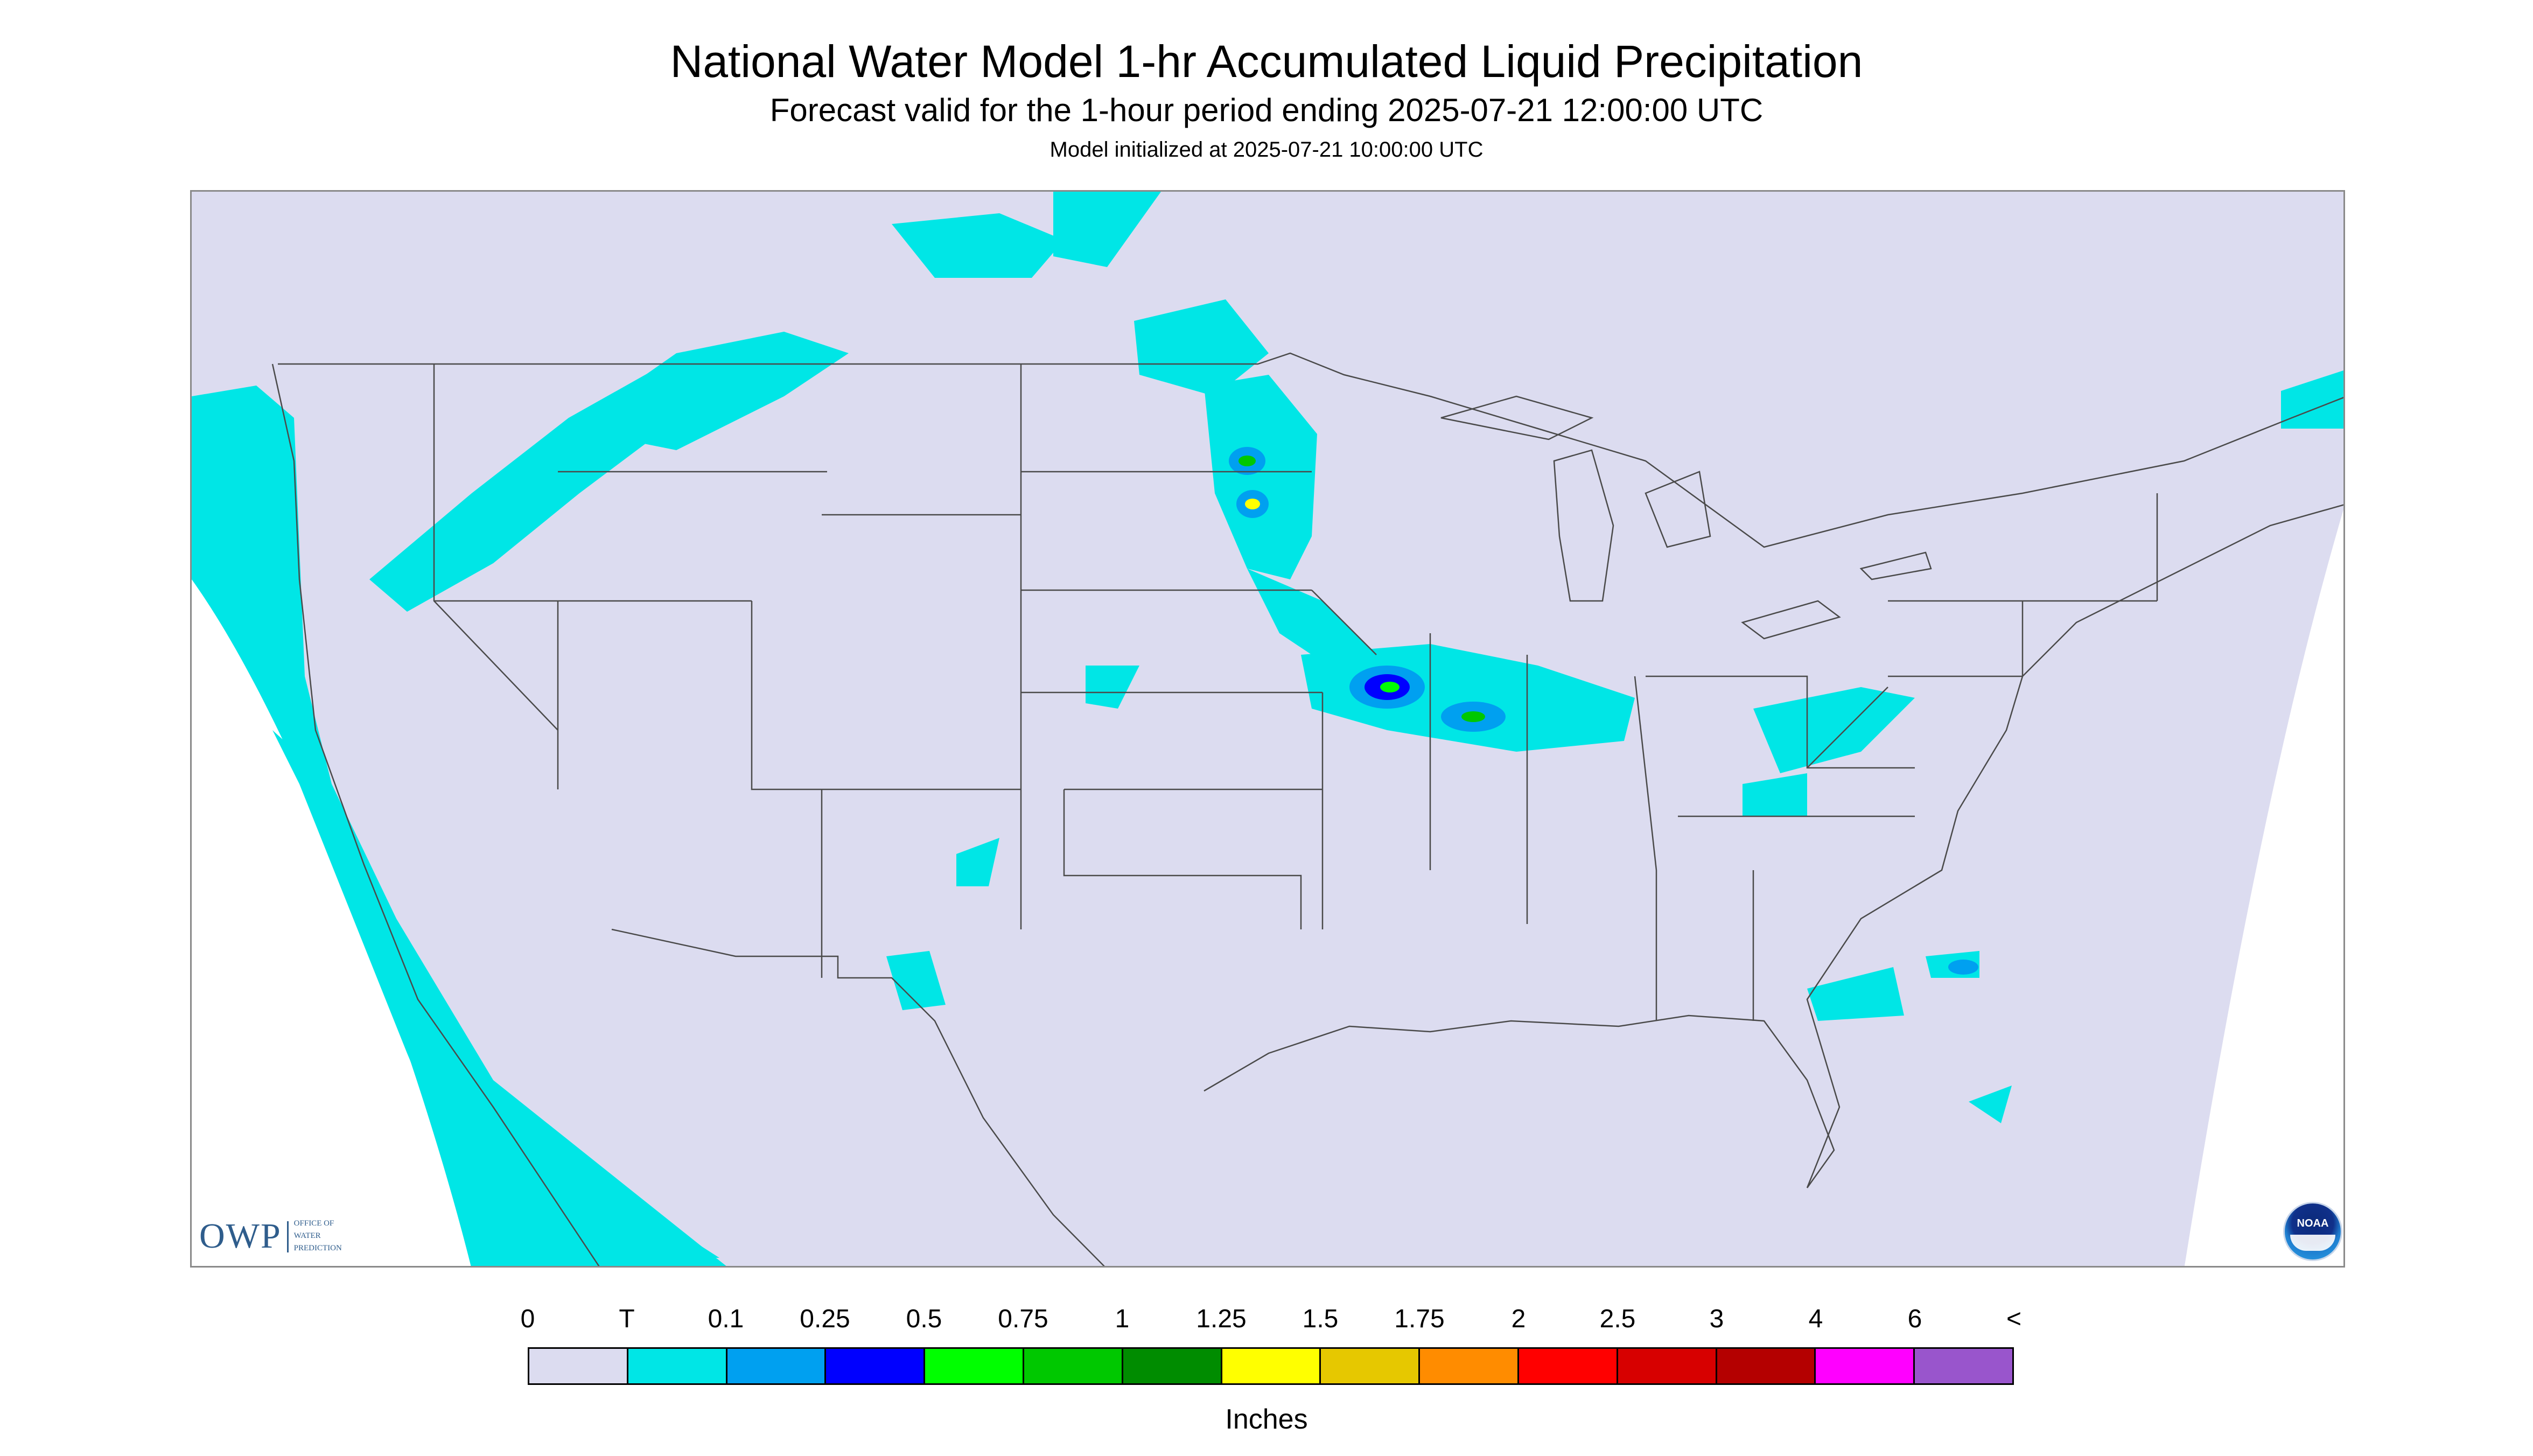 The width and height of the screenshot is (2533, 1456). What do you see at coordinates (2312, 399) in the screenshot?
I see `northeast-patch` at bounding box center [2312, 399].